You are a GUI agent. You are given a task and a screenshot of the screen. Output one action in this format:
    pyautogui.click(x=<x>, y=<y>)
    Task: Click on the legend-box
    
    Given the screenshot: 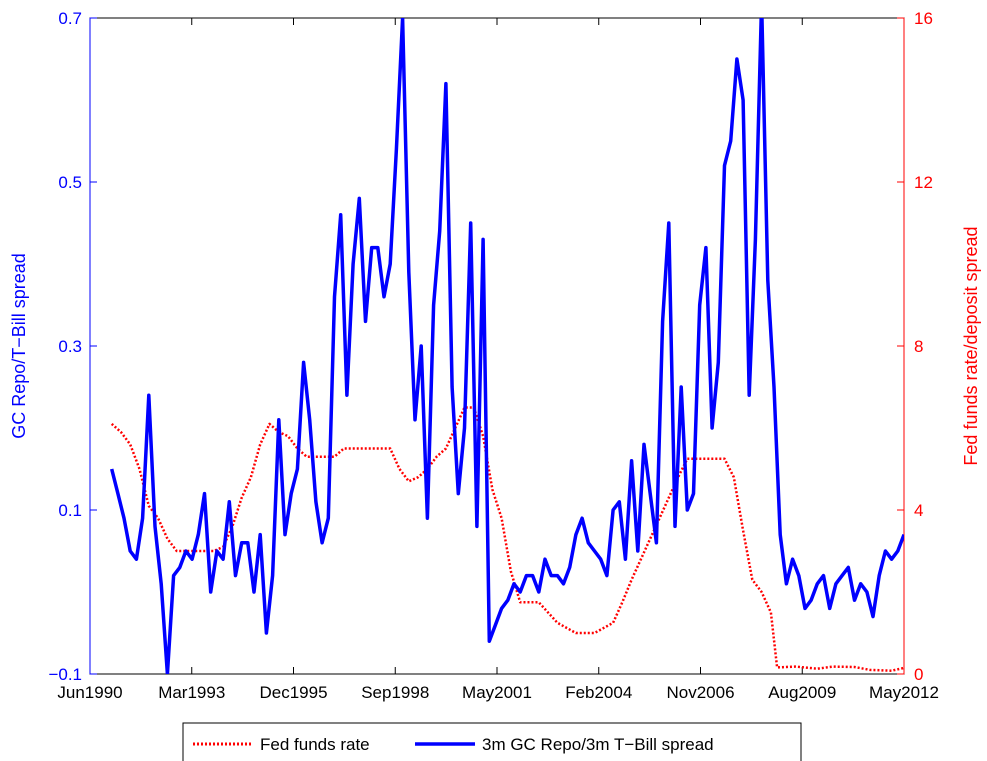 What is the action you would take?
    pyautogui.click(x=492, y=741)
    